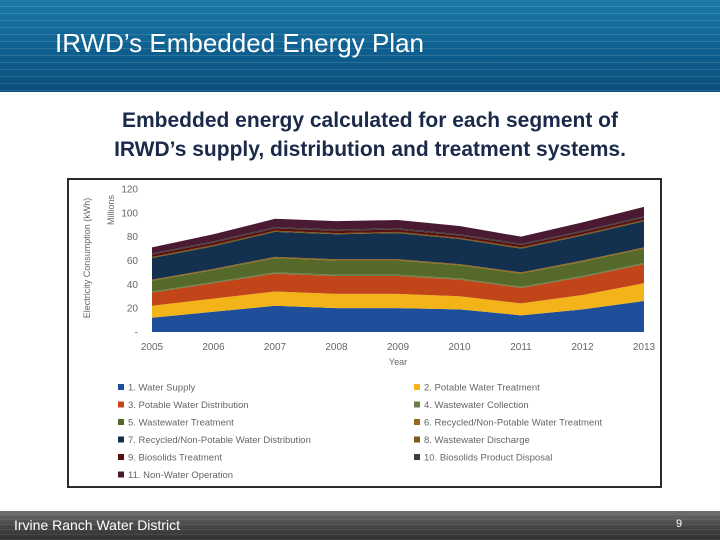  Describe the element at coordinates (129, 213) in the screenshot. I see `y-tick-label: 100` at that location.